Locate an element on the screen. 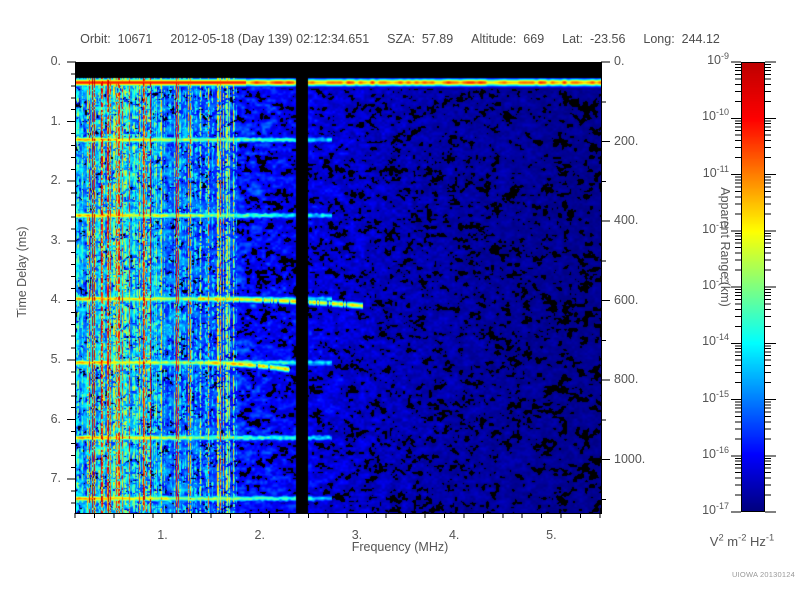 The image size is (800, 600). bottom-tick-label-4: 5. is located at coordinates (551, 535).